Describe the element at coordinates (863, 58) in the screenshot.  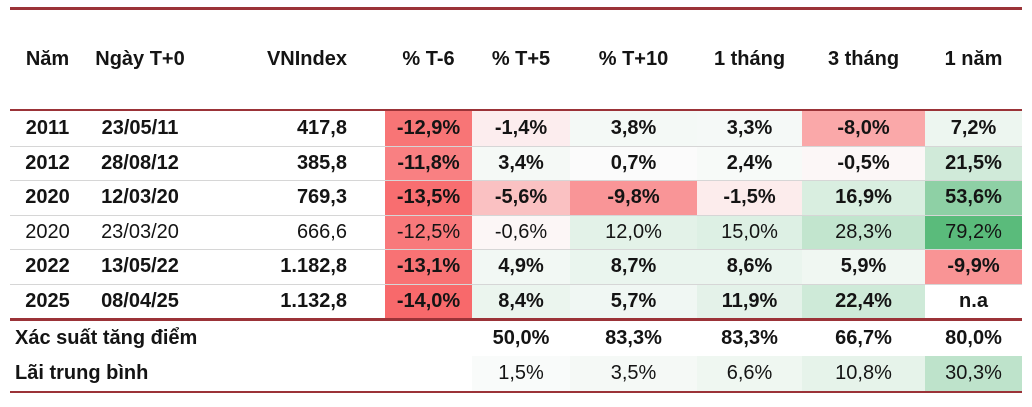
I see `column-header: 3 tháng` at that location.